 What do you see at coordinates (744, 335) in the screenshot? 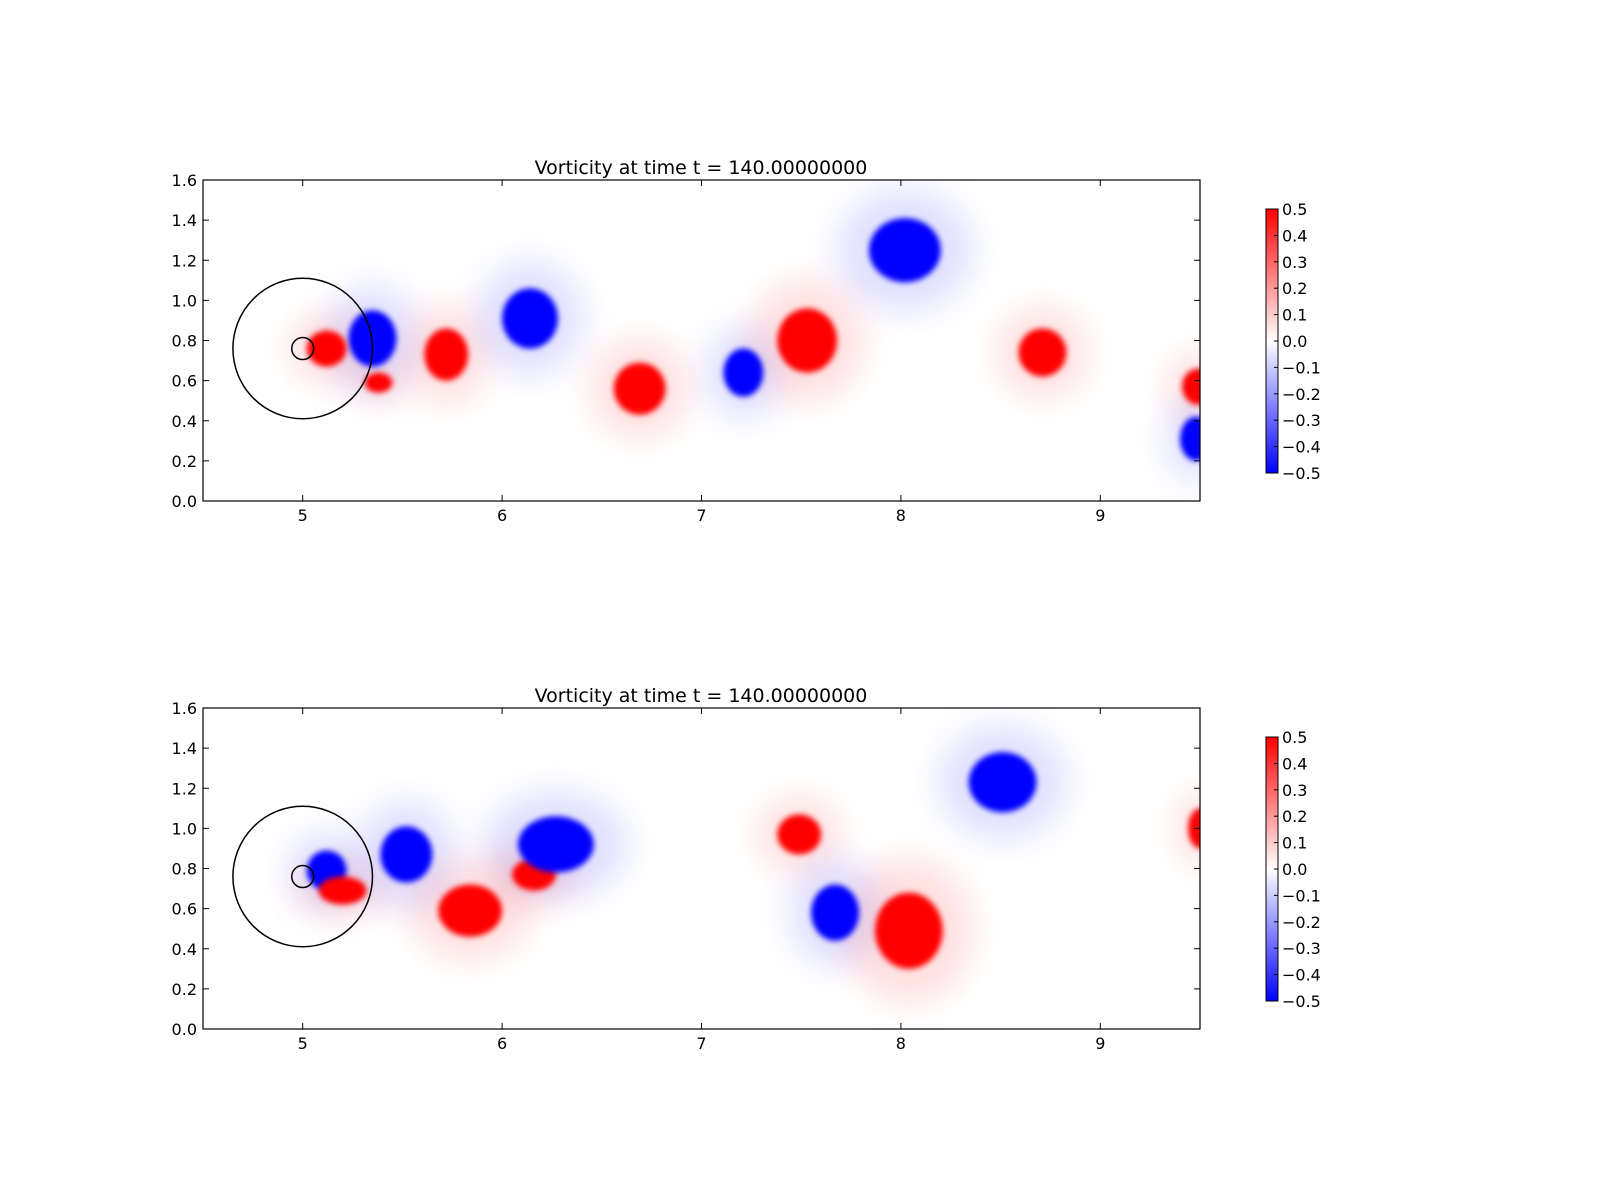
I see `panel-1-vorticity-field` at bounding box center [744, 335].